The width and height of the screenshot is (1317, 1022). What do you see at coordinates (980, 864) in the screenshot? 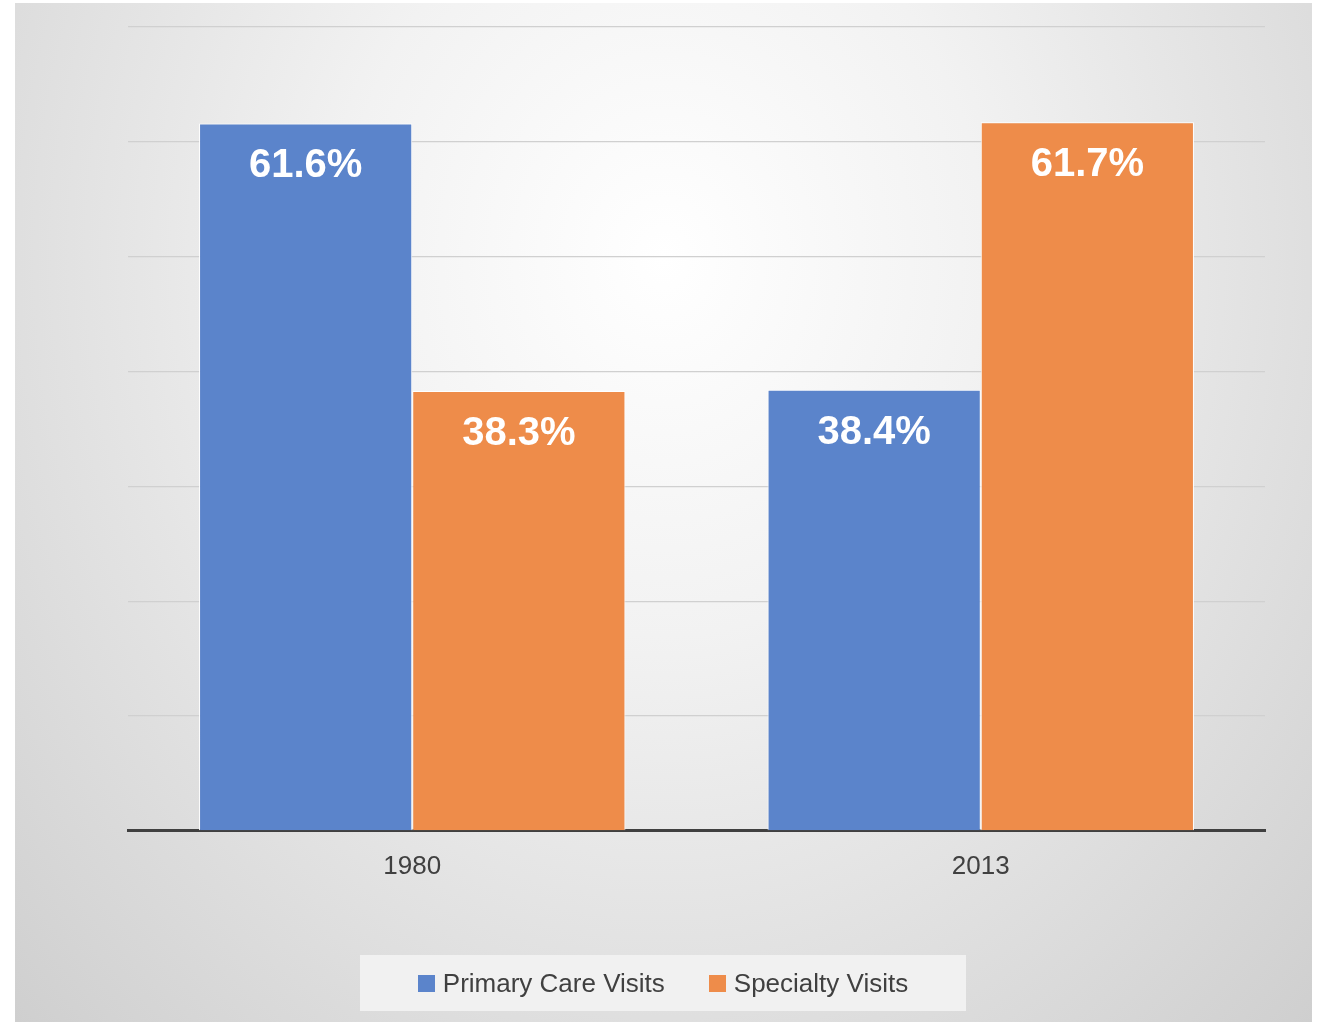
I see `x-tick-label: 2013` at bounding box center [980, 864].